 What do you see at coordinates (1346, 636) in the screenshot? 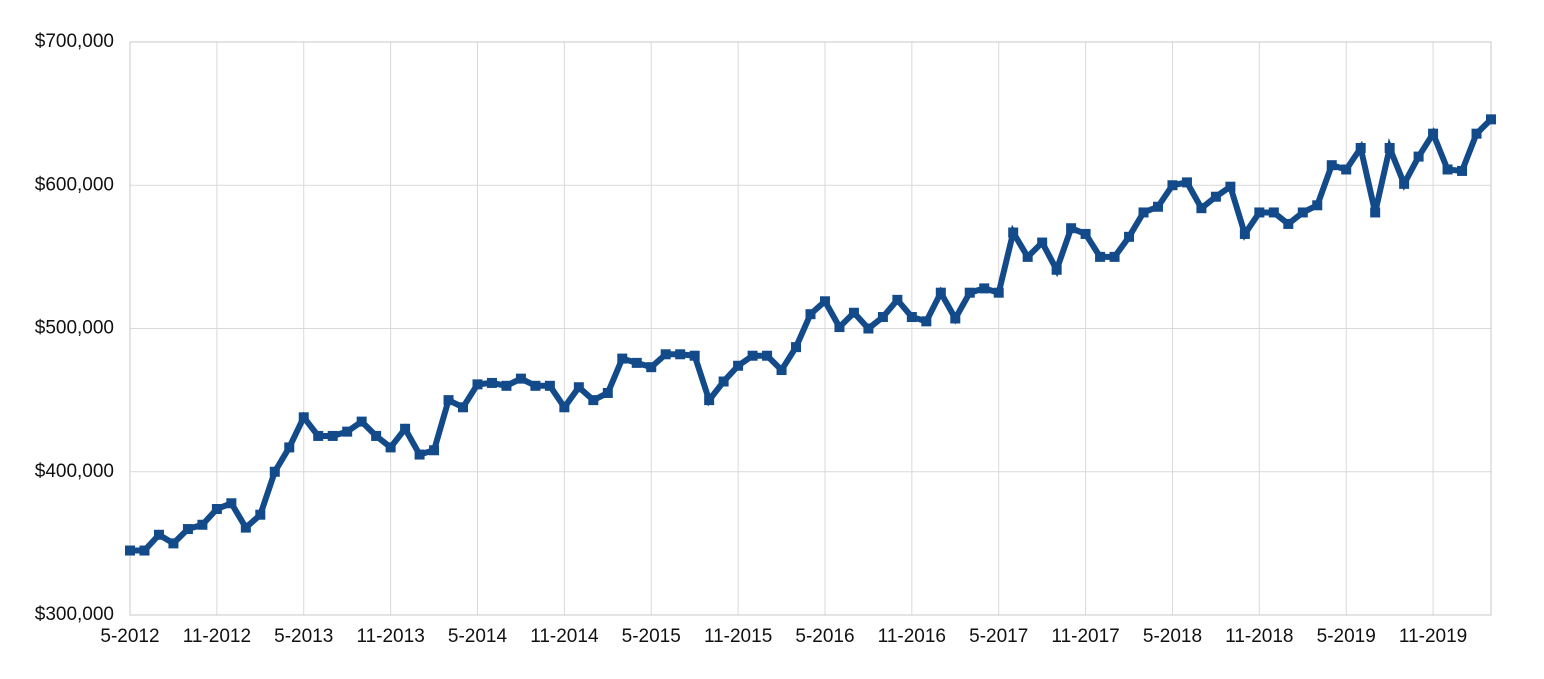
I see `x-tick-label: 5-2019` at bounding box center [1346, 636].